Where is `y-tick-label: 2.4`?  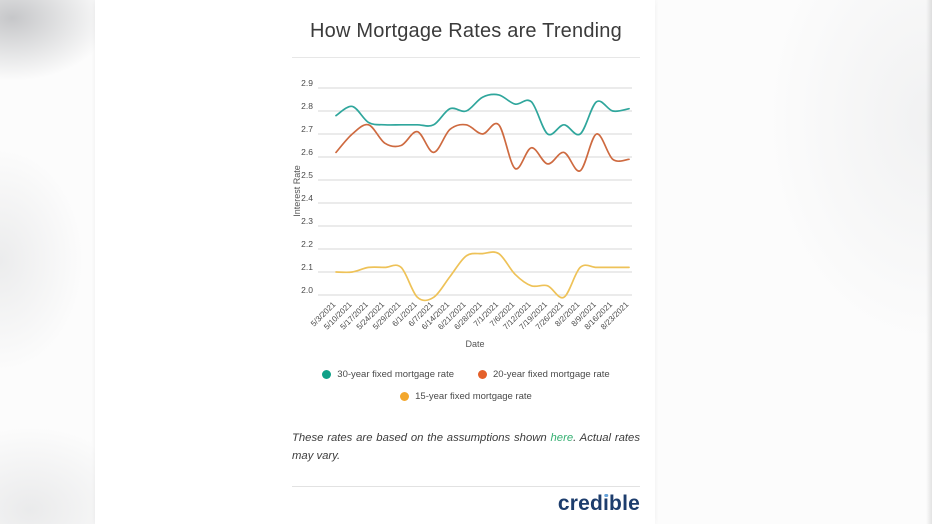
y-tick-label: 2.4 is located at coordinates (307, 198).